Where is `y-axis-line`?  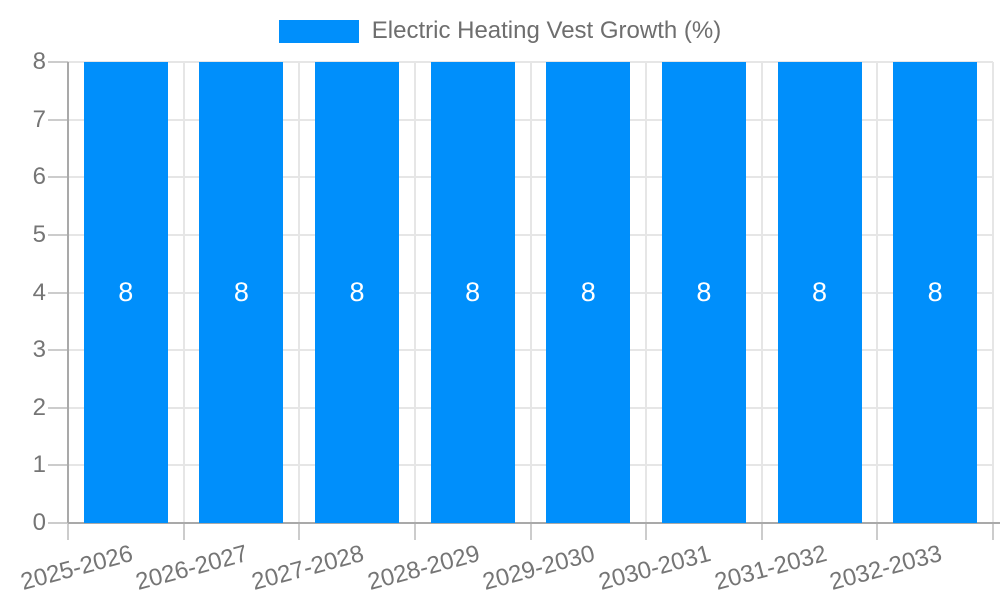
y-axis-line is located at coordinates (68, 292).